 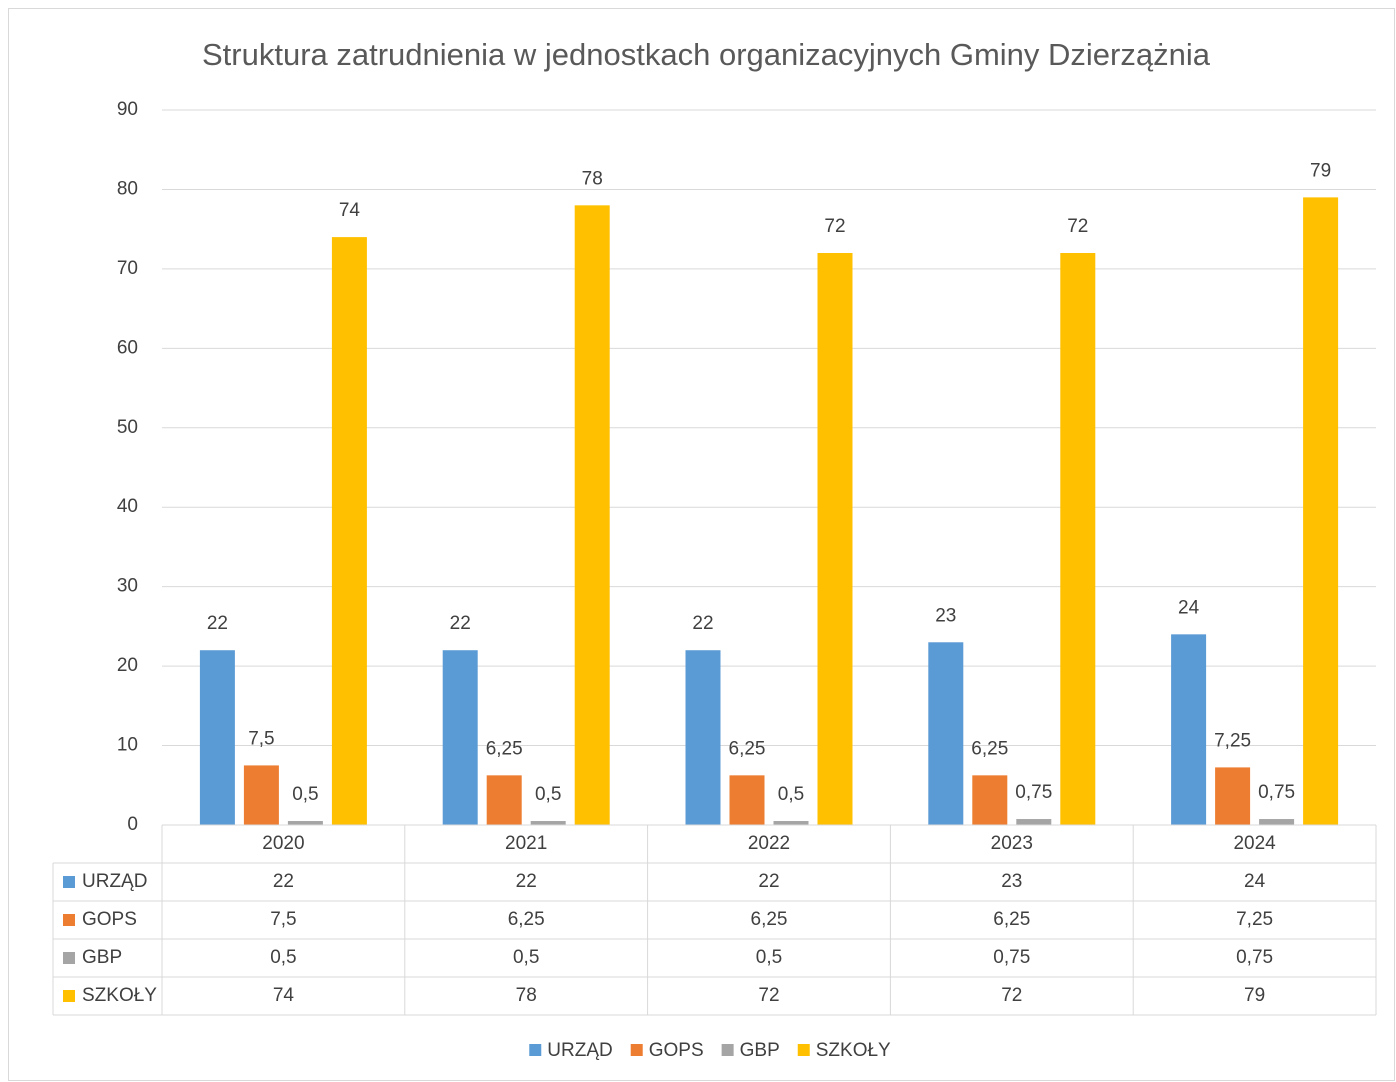 What do you see at coordinates (945, 615) in the screenshot?
I see `data-label: 23` at bounding box center [945, 615].